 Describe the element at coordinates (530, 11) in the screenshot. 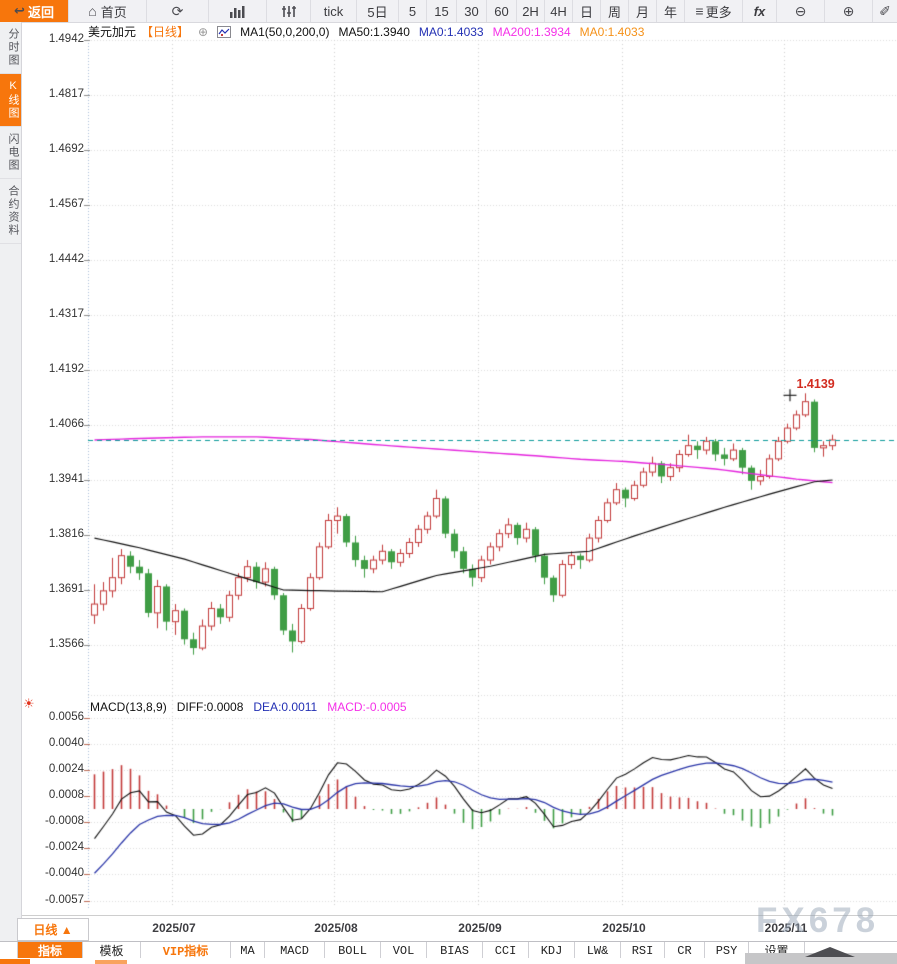

I see `period-2h-button: 2H` at that location.